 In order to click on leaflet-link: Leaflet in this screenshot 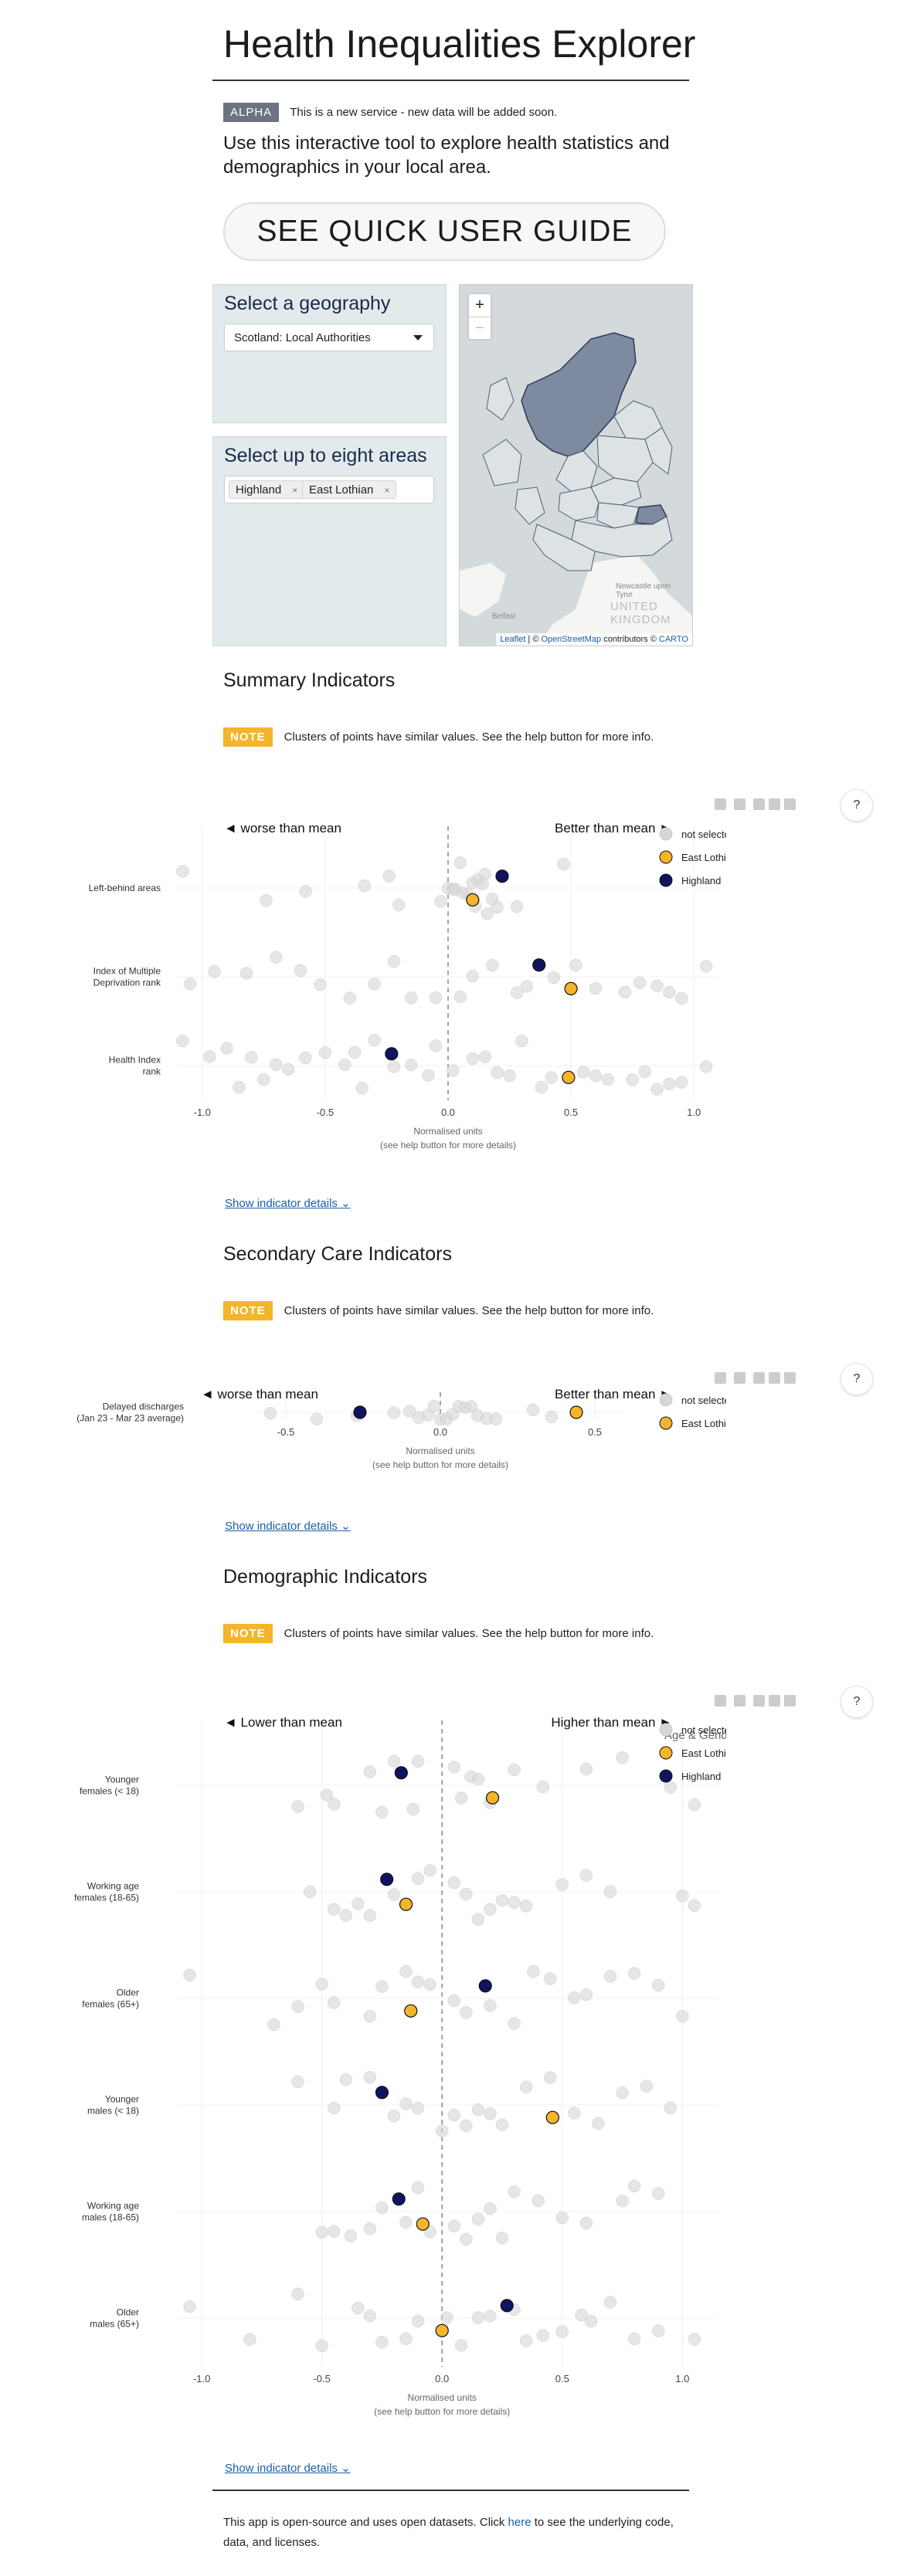, I will do `click(513, 639)`.